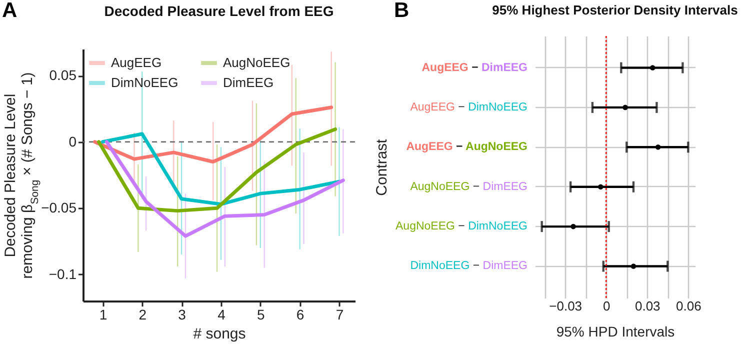 This screenshot has height=355, width=748. I want to click on x-tick-label: 0, so click(606, 306).